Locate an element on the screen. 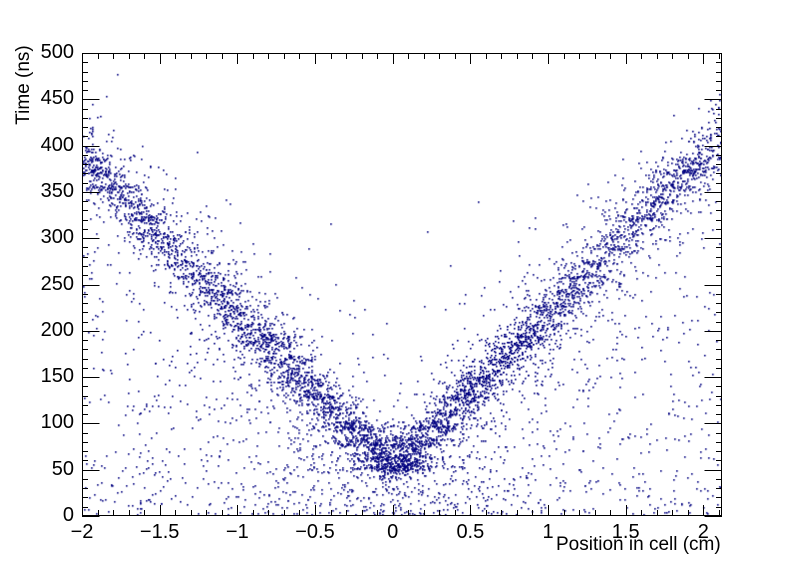 The height and width of the screenshot is (572, 796). y-tick-label: 400 is located at coordinates (57, 144).